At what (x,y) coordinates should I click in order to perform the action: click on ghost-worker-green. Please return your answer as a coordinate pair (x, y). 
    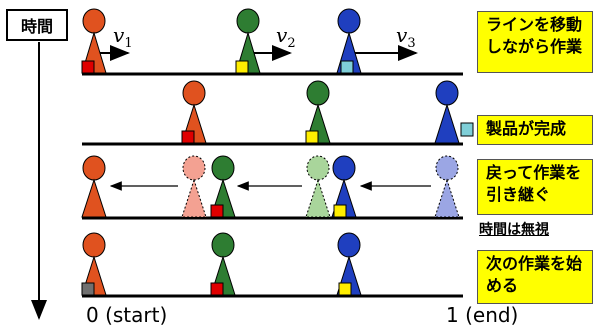
    Looking at the image, I should click on (318, 186).